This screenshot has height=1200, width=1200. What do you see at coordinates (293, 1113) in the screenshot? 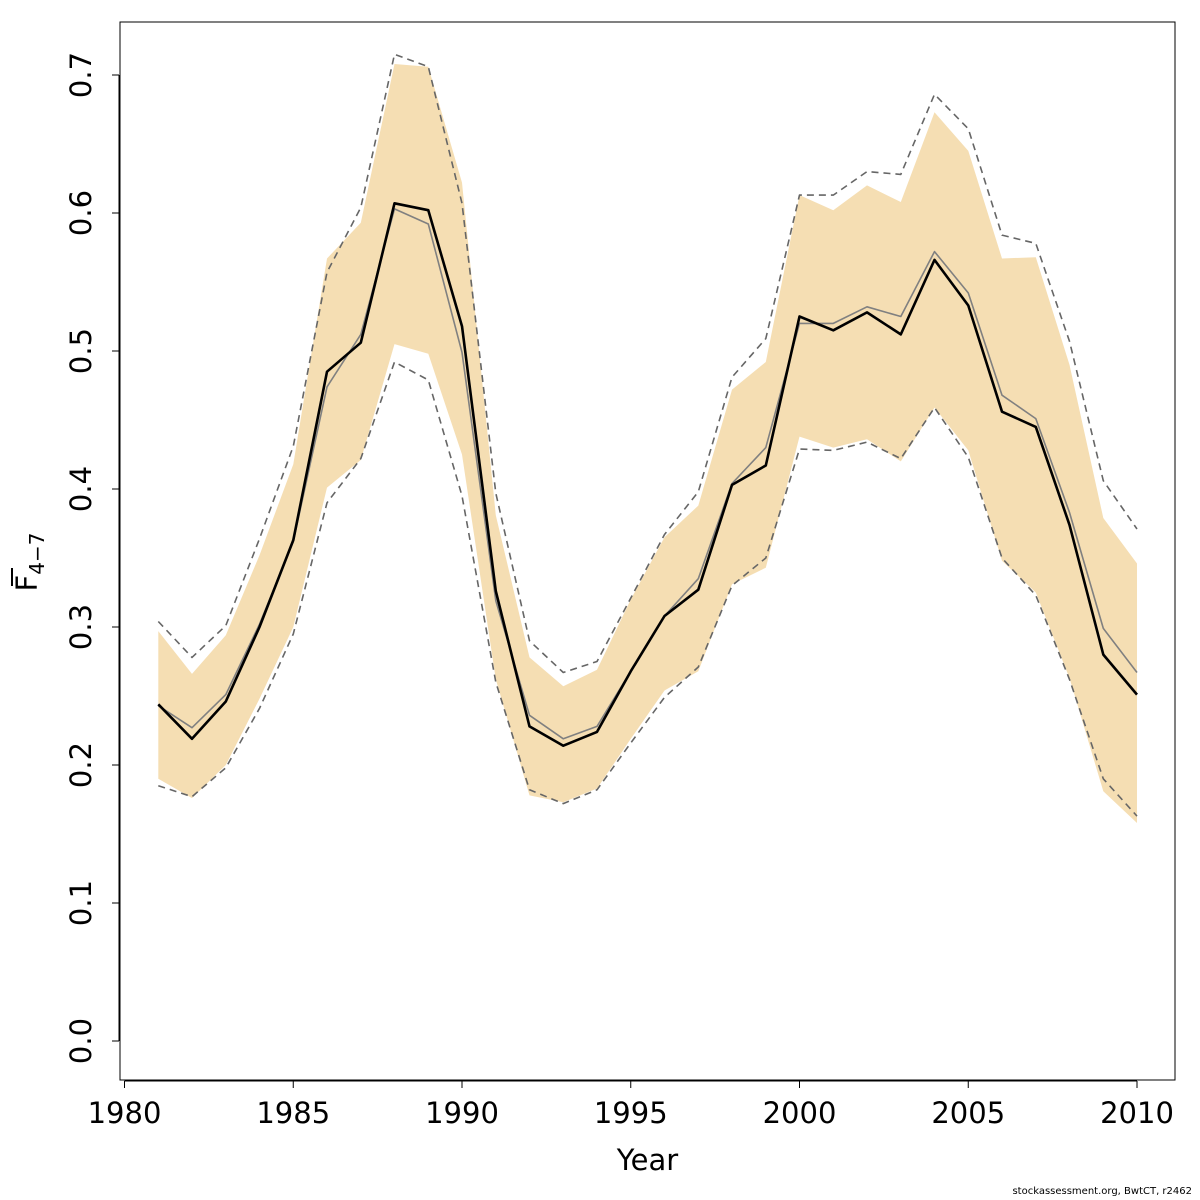
I see `x-tick-label: 1985` at bounding box center [293, 1113].